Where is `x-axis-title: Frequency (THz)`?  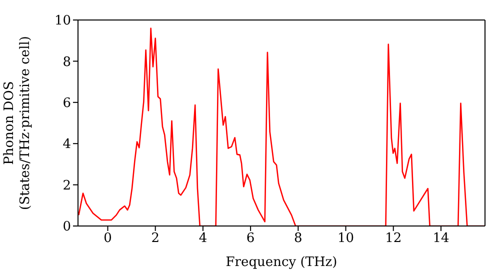
x-axis-title: Frequency (THz) is located at coordinates (282, 262).